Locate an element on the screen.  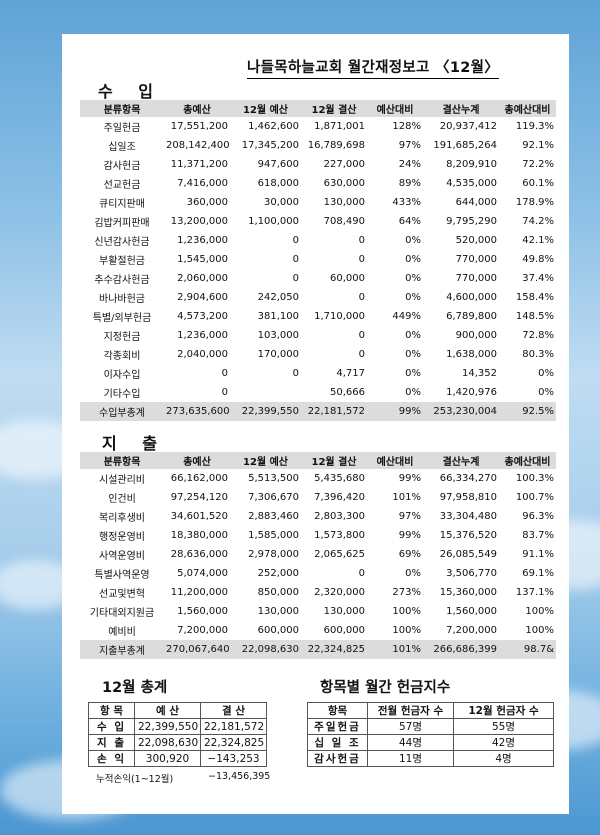
value-cell: 2,803,300 is located at coordinates (339, 516).